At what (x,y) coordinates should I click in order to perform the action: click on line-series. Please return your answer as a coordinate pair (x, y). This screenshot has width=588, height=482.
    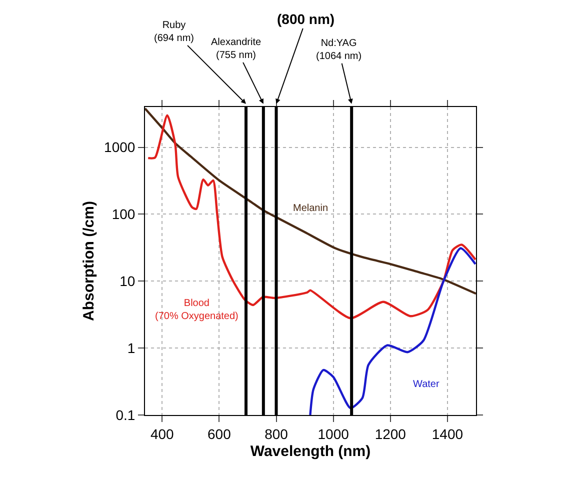
    Looking at the image, I should click on (392, 331).